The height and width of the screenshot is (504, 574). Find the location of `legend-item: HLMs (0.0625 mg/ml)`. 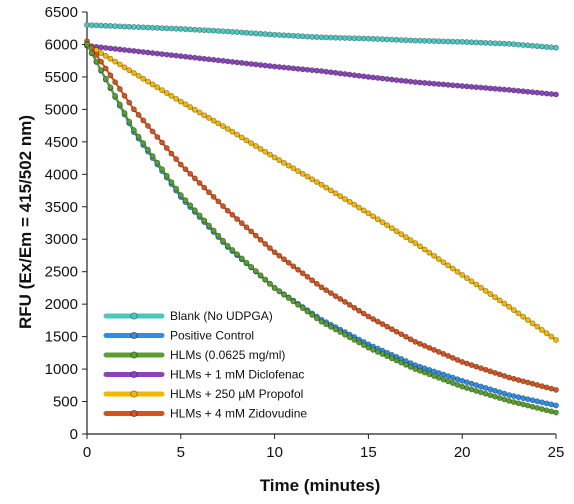

legend-item: HLMs (0.0625 mg/ml) is located at coordinates (194, 355).